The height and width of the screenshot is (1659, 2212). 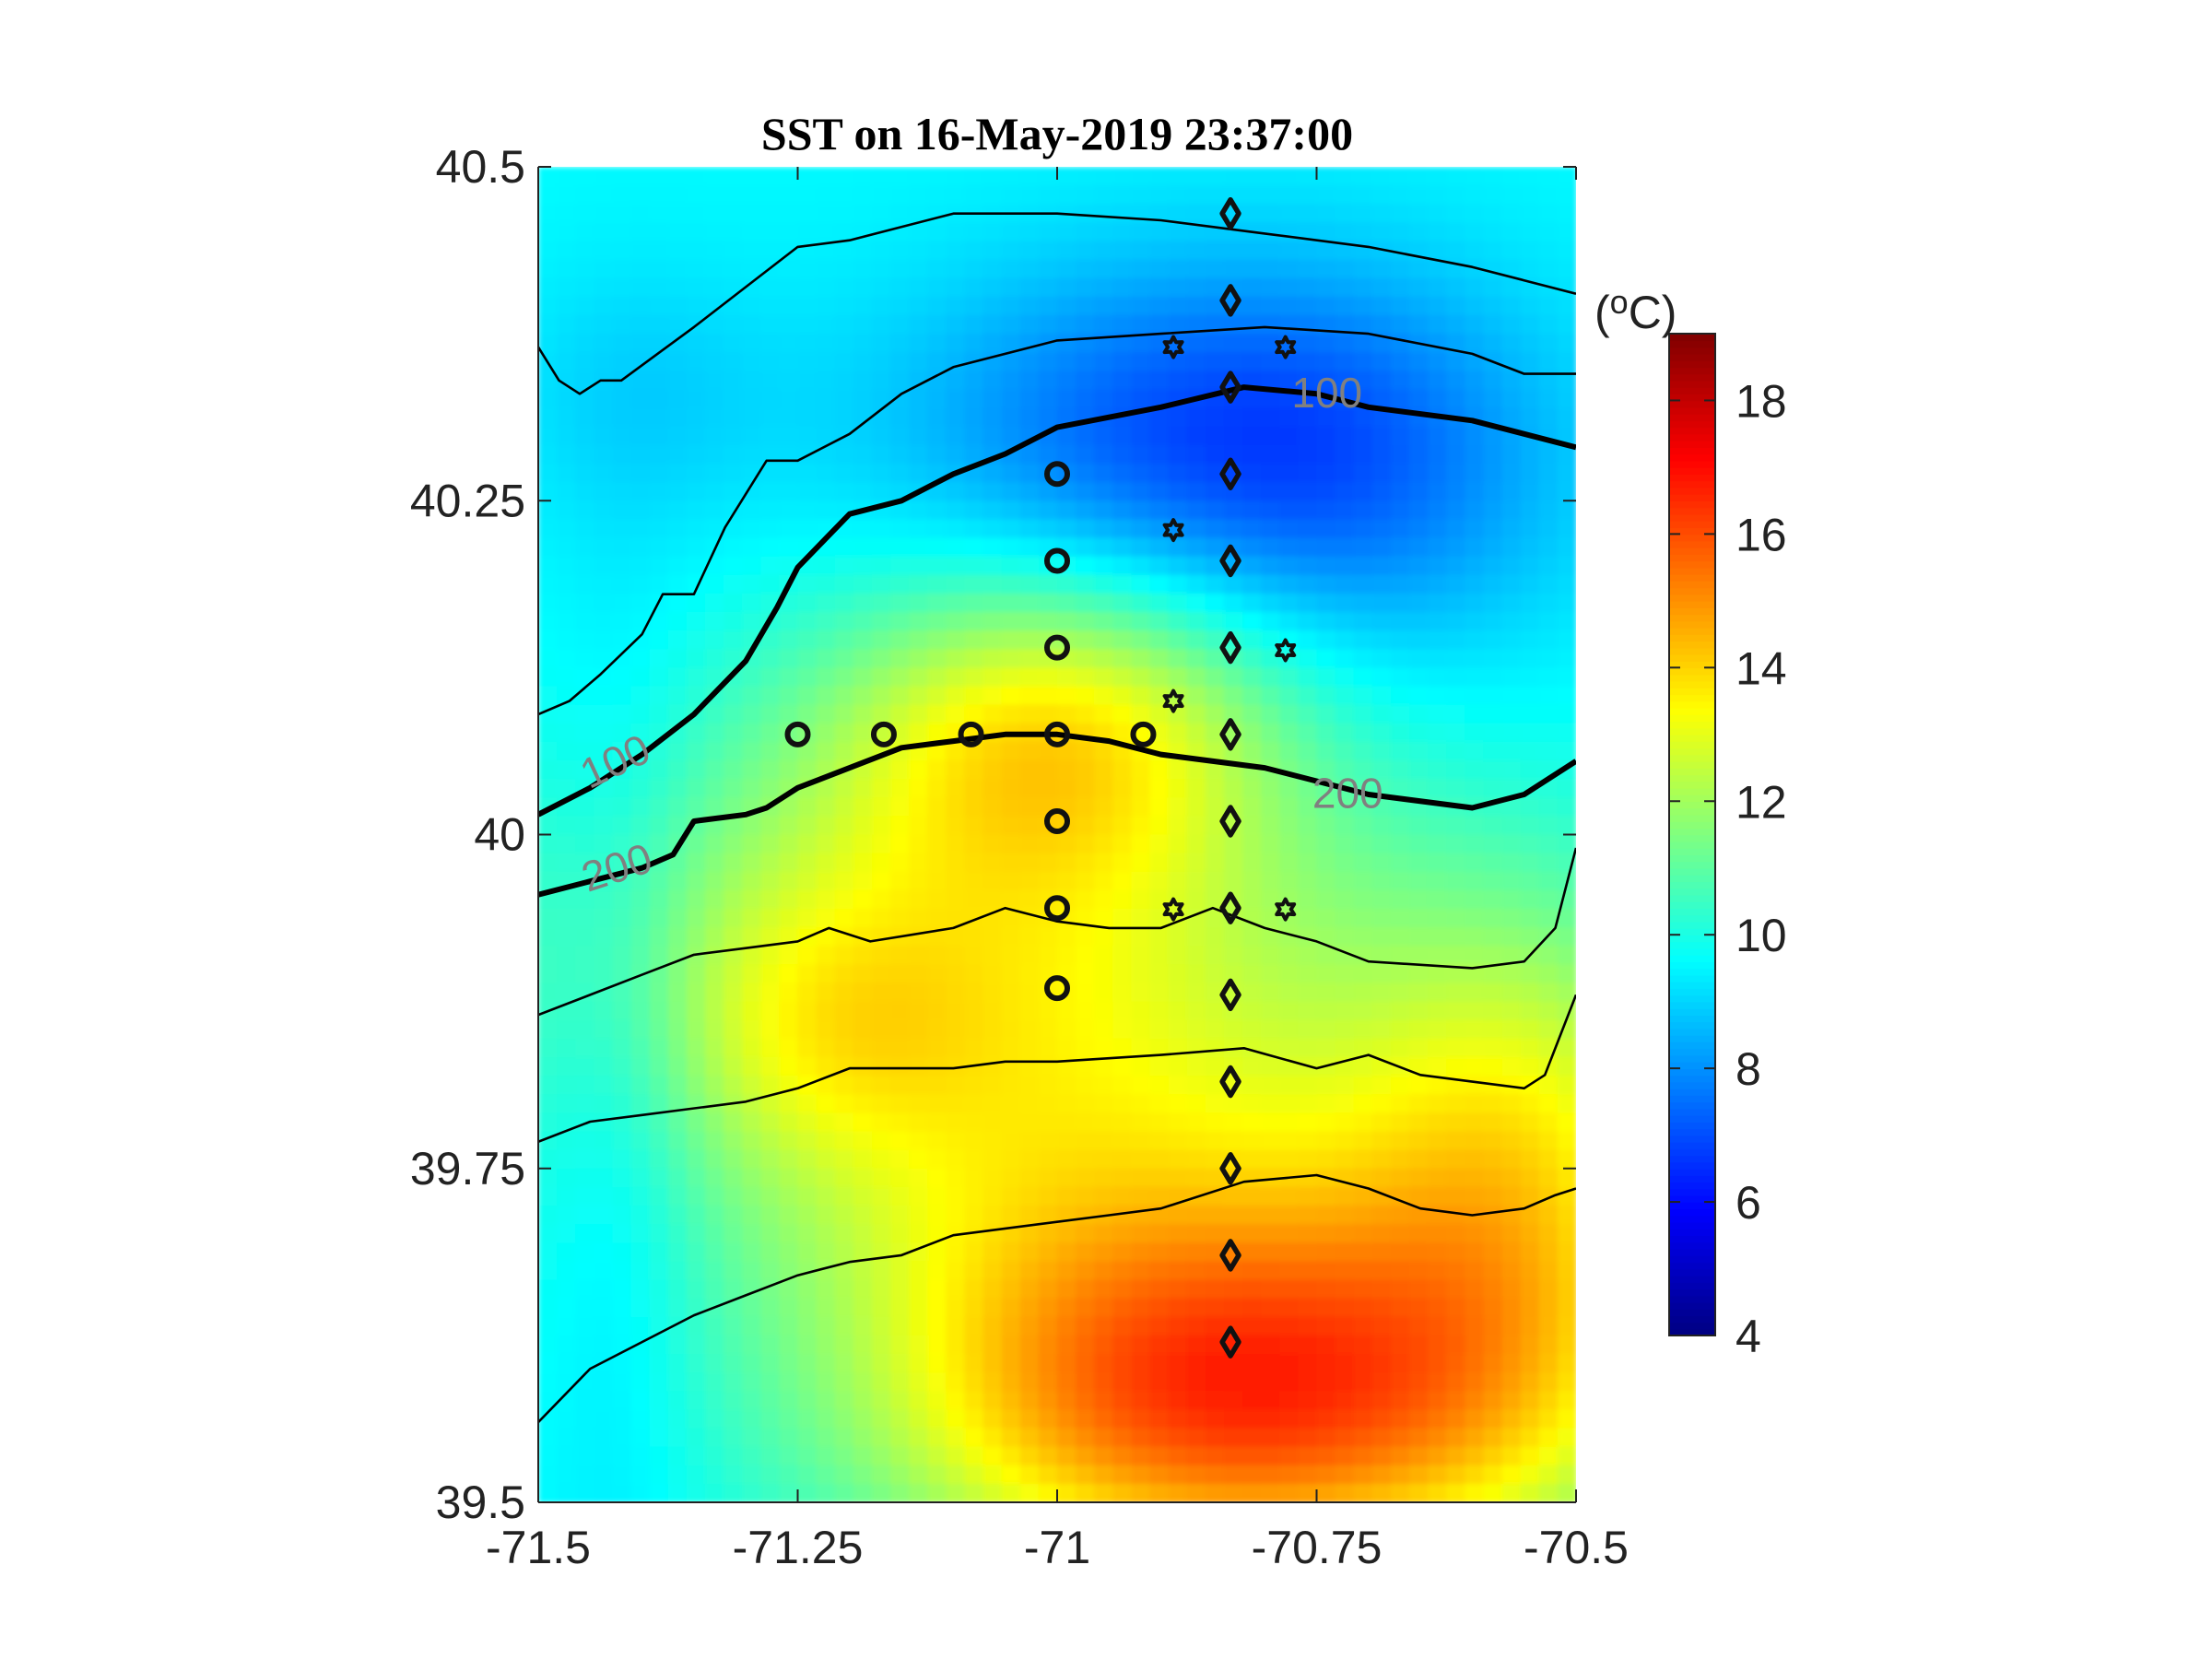 What do you see at coordinates (971, 734) in the screenshot?
I see `station-circle` at bounding box center [971, 734].